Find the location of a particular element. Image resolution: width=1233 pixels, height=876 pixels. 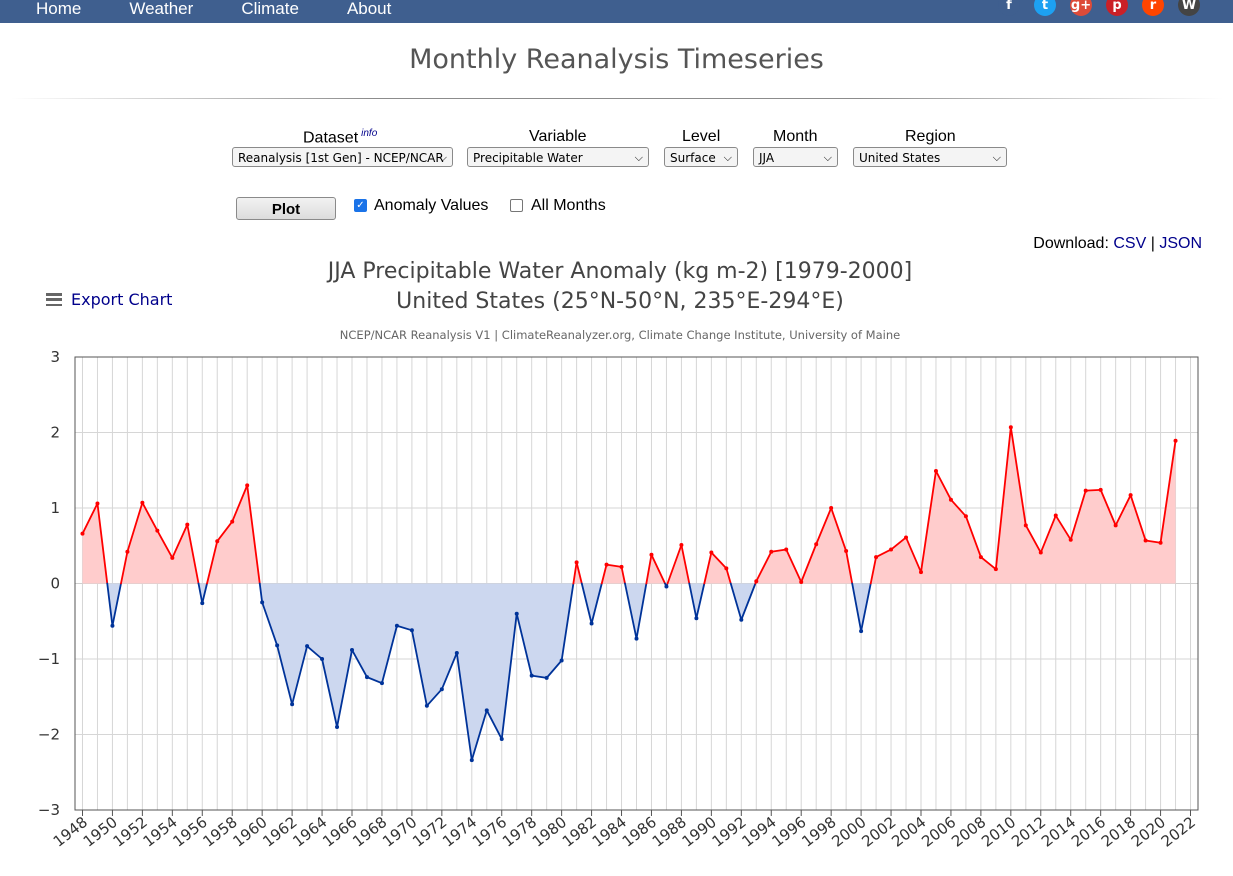

download-csv-link: CSV is located at coordinates (1130, 243).